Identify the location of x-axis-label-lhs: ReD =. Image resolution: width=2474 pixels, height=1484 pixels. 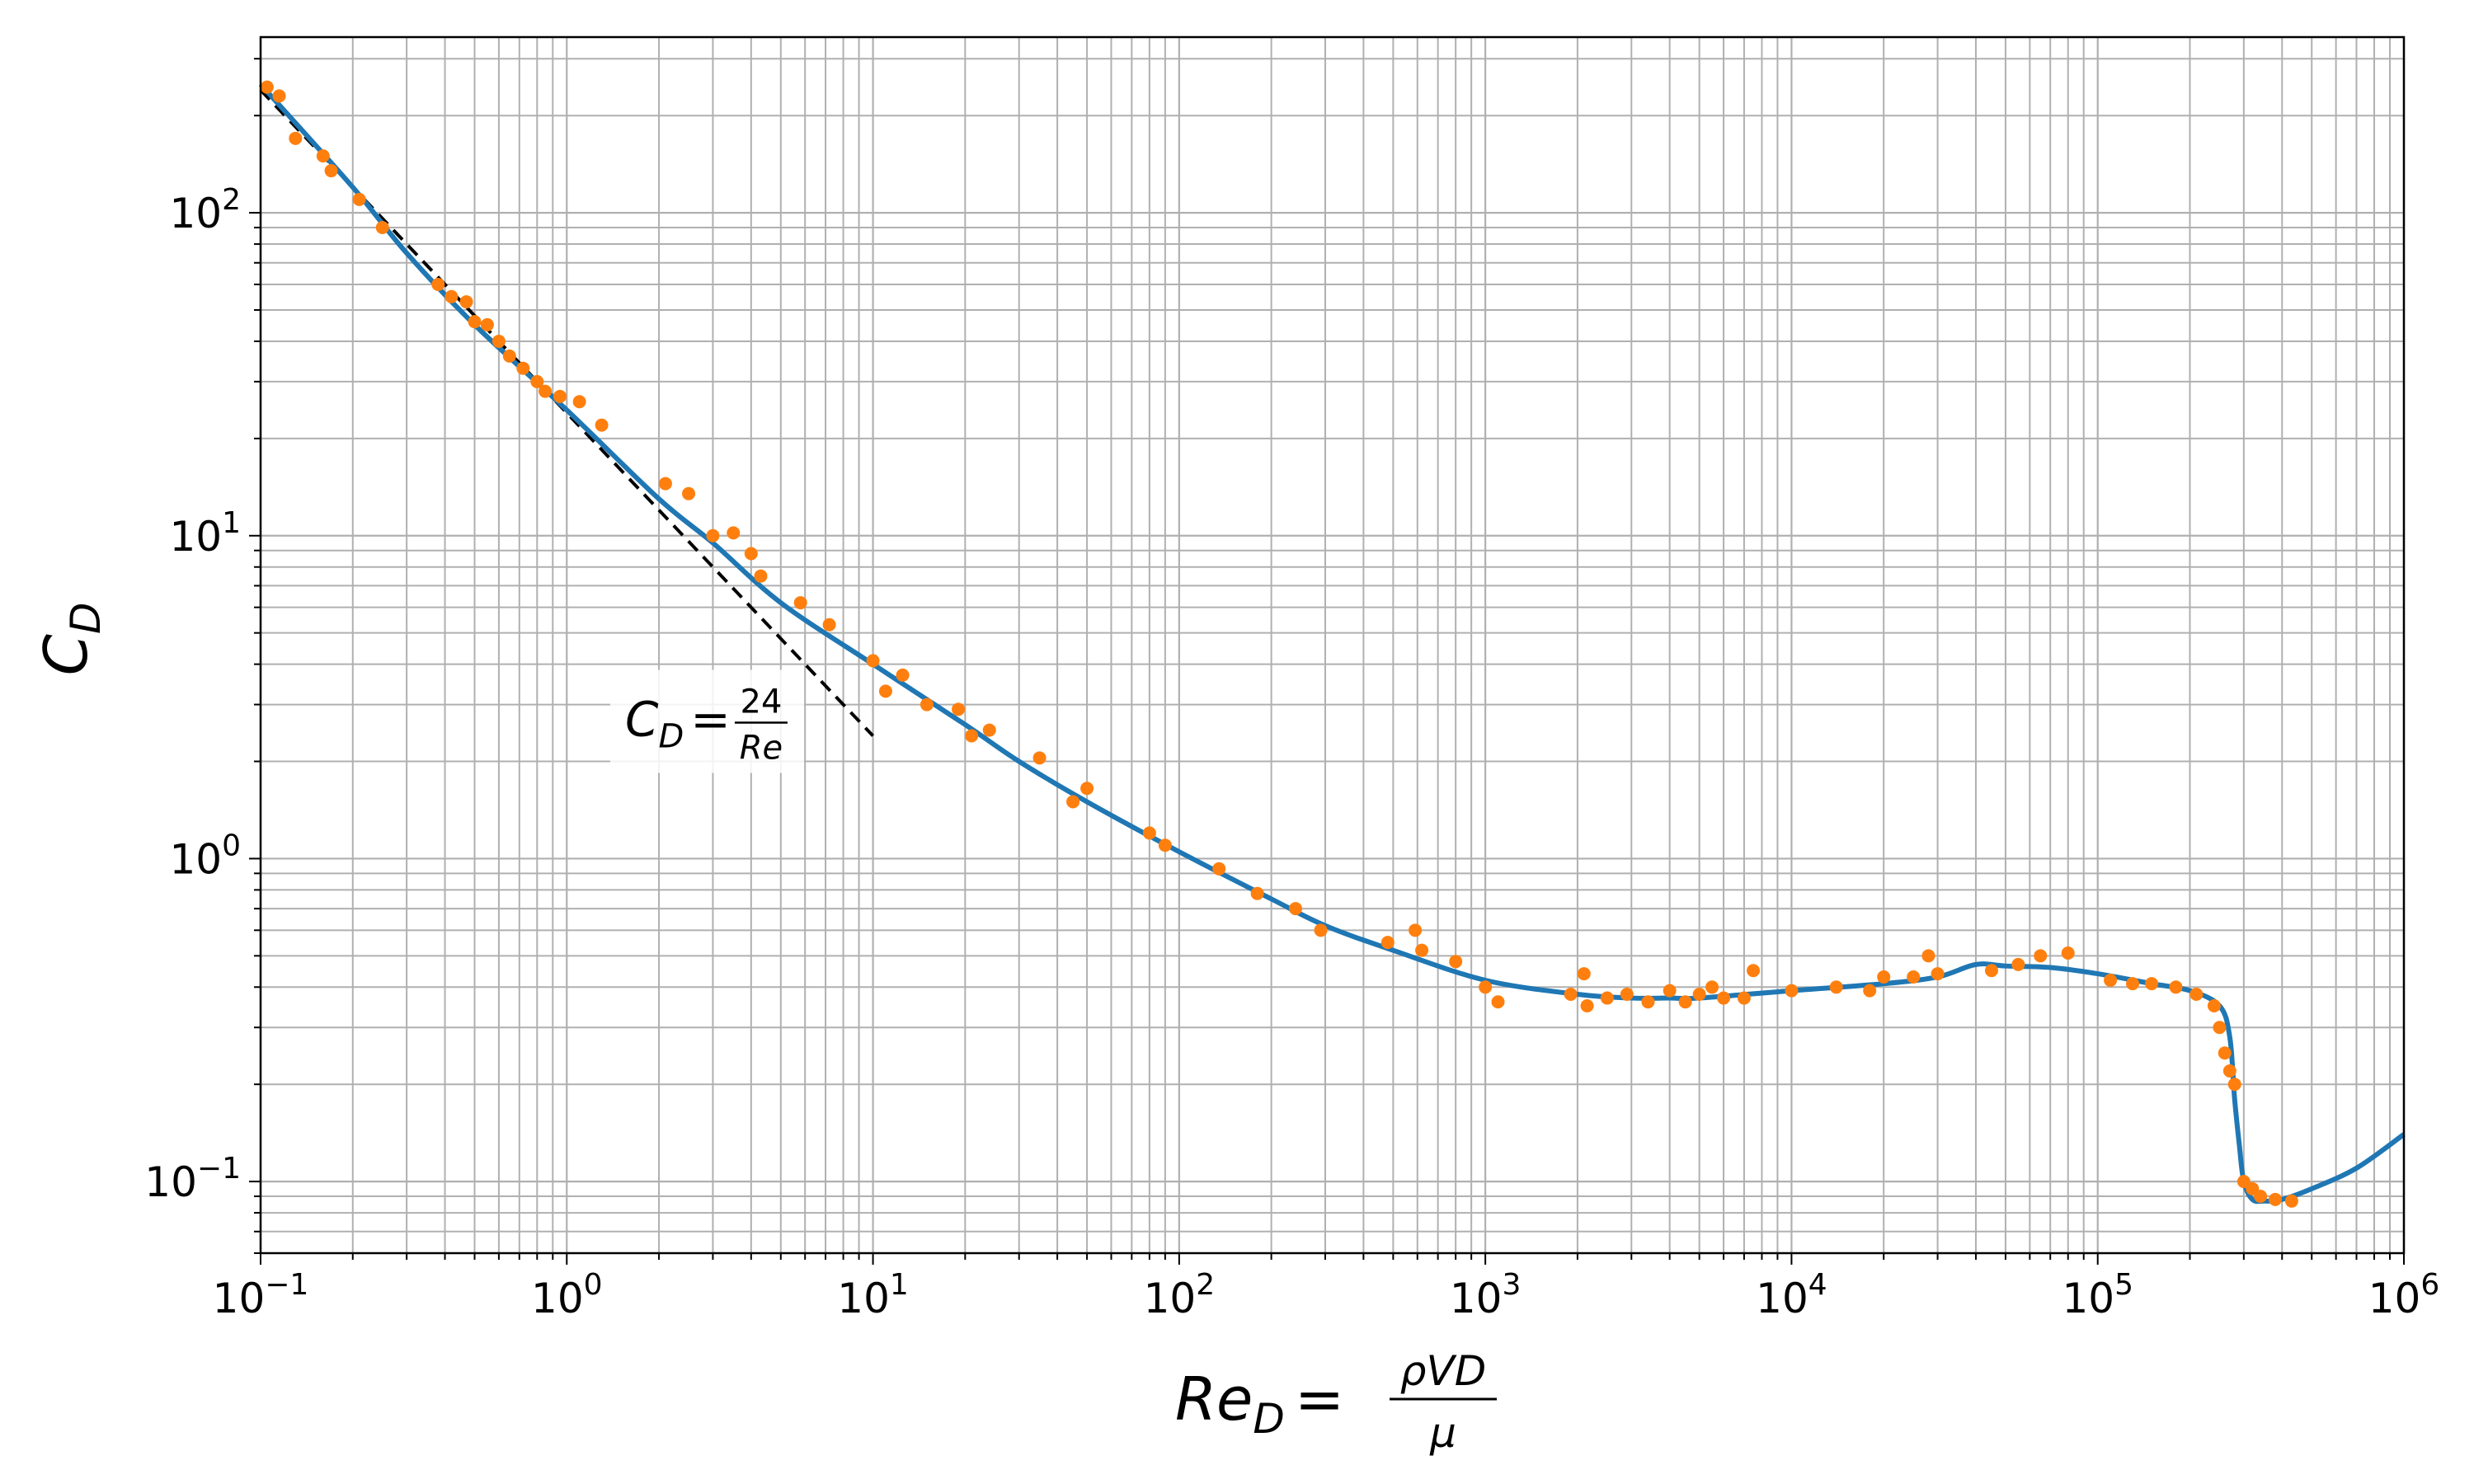
(1259, 1403).